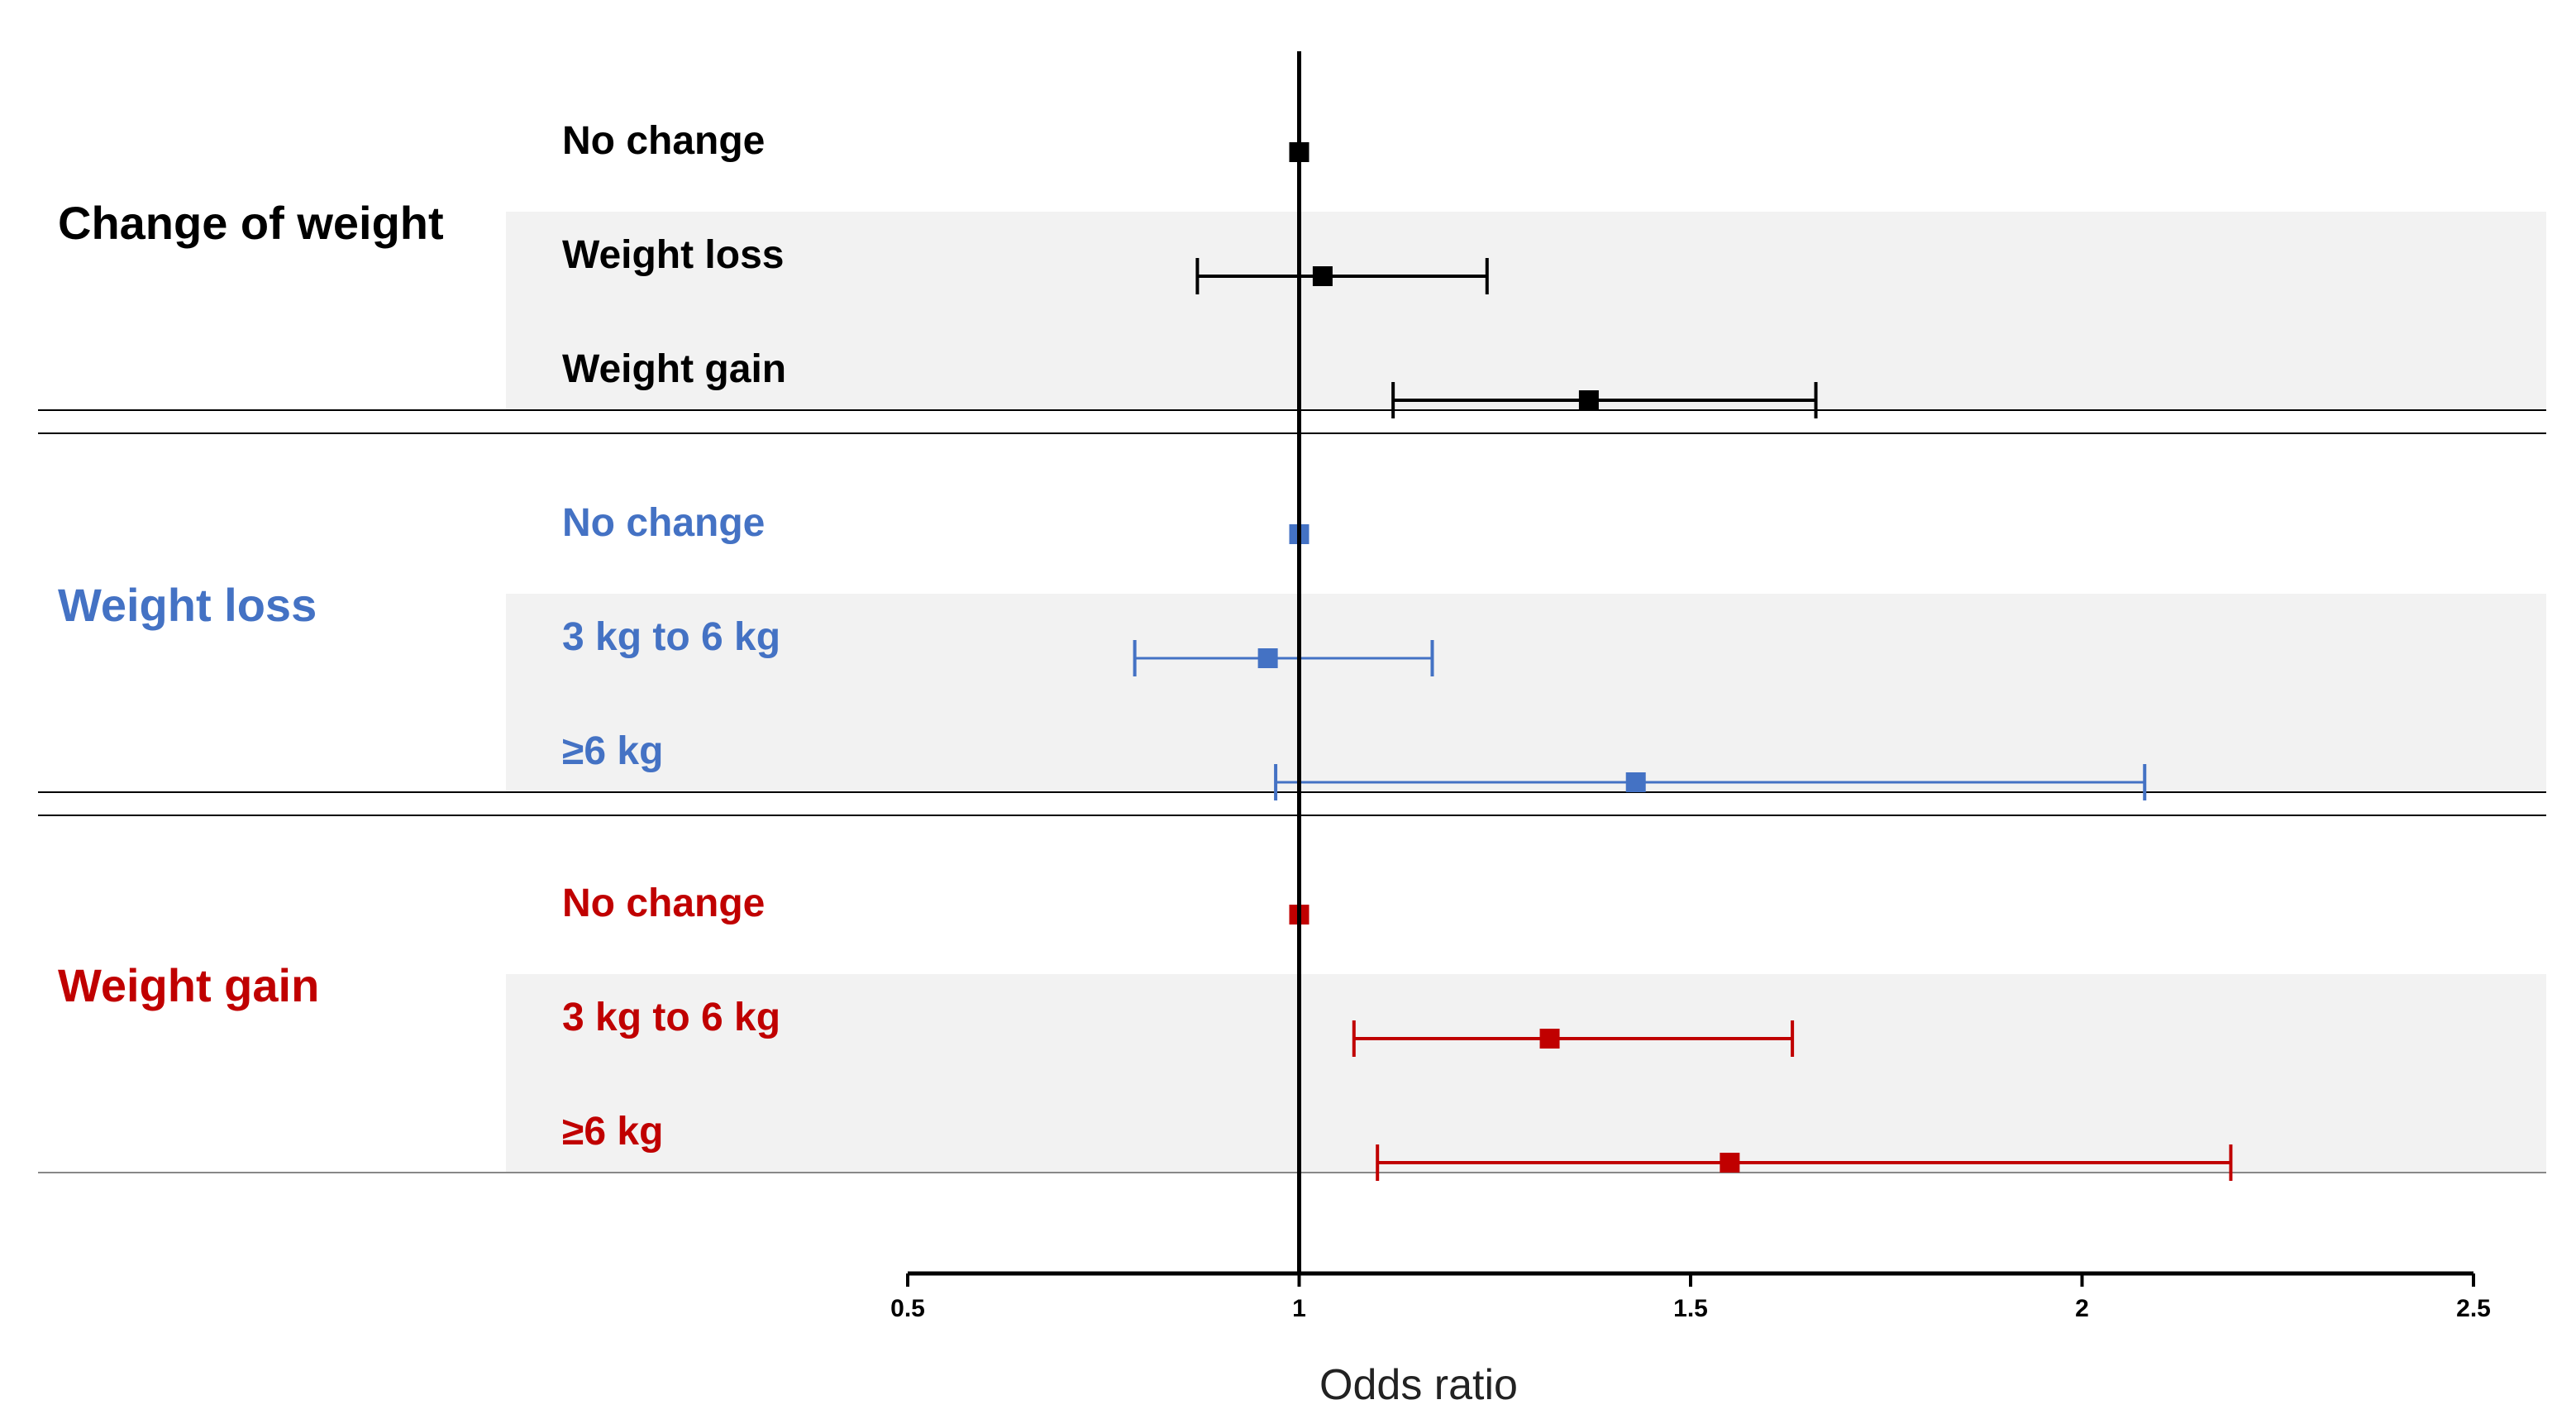 The image size is (2576, 1419). What do you see at coordinates (188, 985) in the screenshot?
I see `group-label: Weight gain` at bounding box center [188, 985].